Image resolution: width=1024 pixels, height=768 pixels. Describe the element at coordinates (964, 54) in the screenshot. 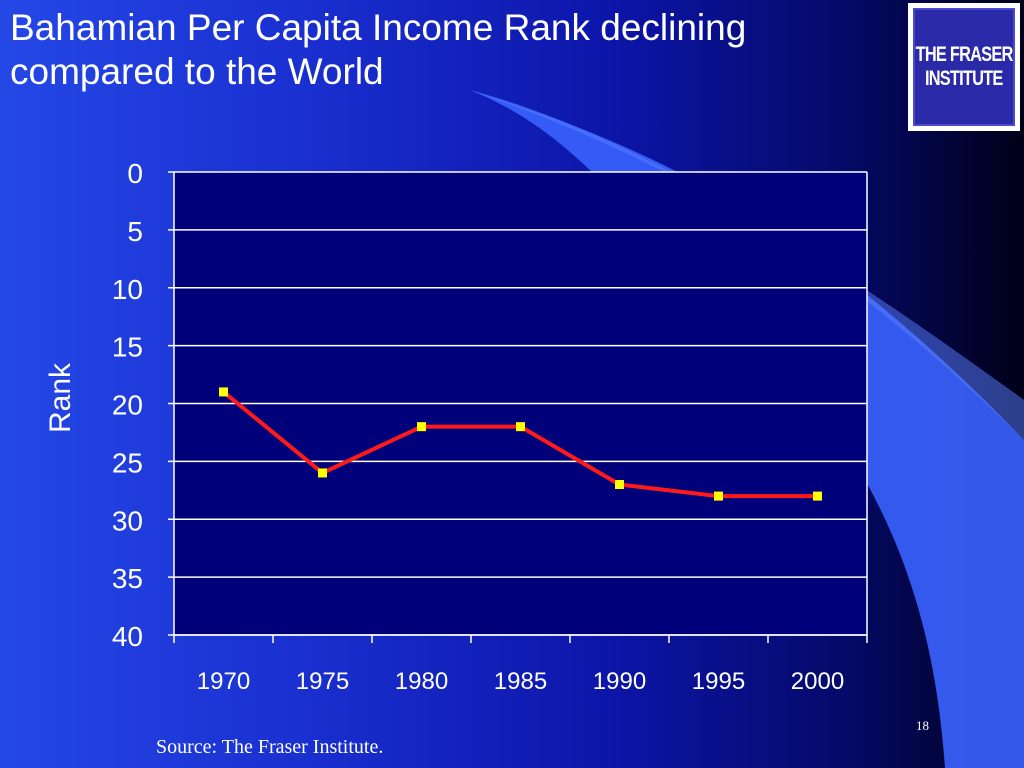

I see `logo-line-1: THE FRASER` at that location.